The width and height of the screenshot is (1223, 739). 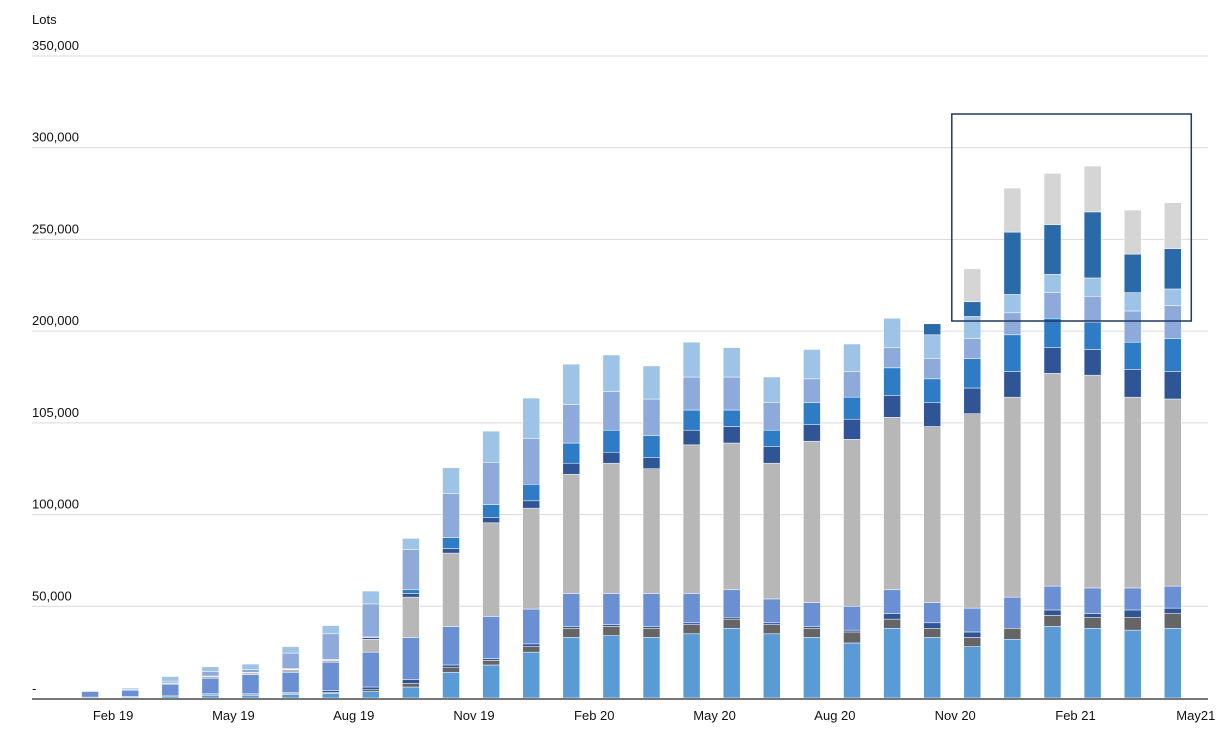 I want to click on highlight-rect, so click(x=1072, y=217).